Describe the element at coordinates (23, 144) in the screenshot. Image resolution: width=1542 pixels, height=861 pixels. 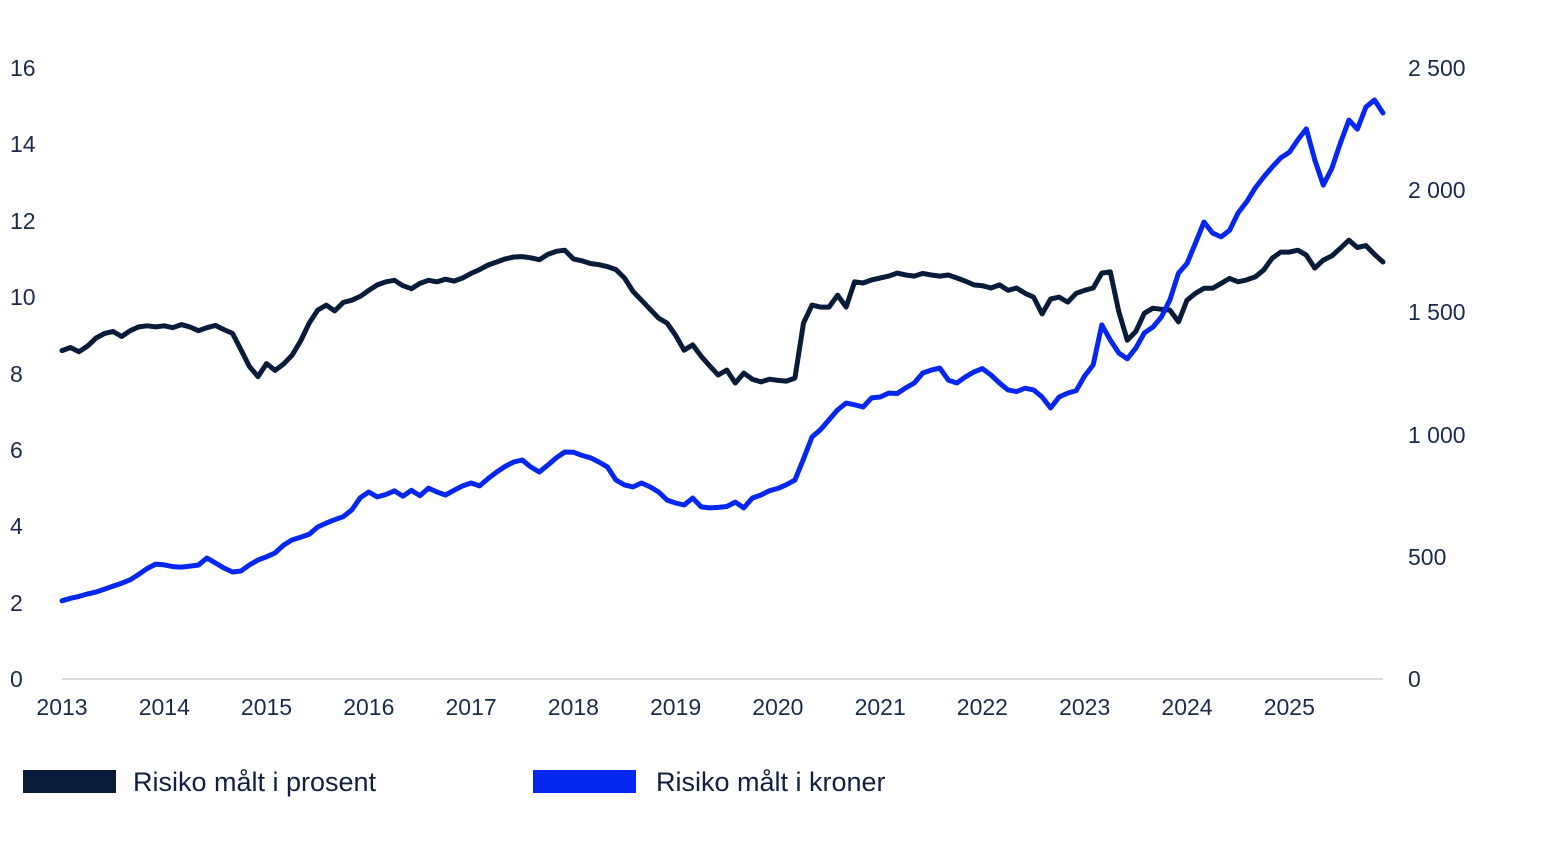
I see `left-axis-tick-label: 14` at that location.